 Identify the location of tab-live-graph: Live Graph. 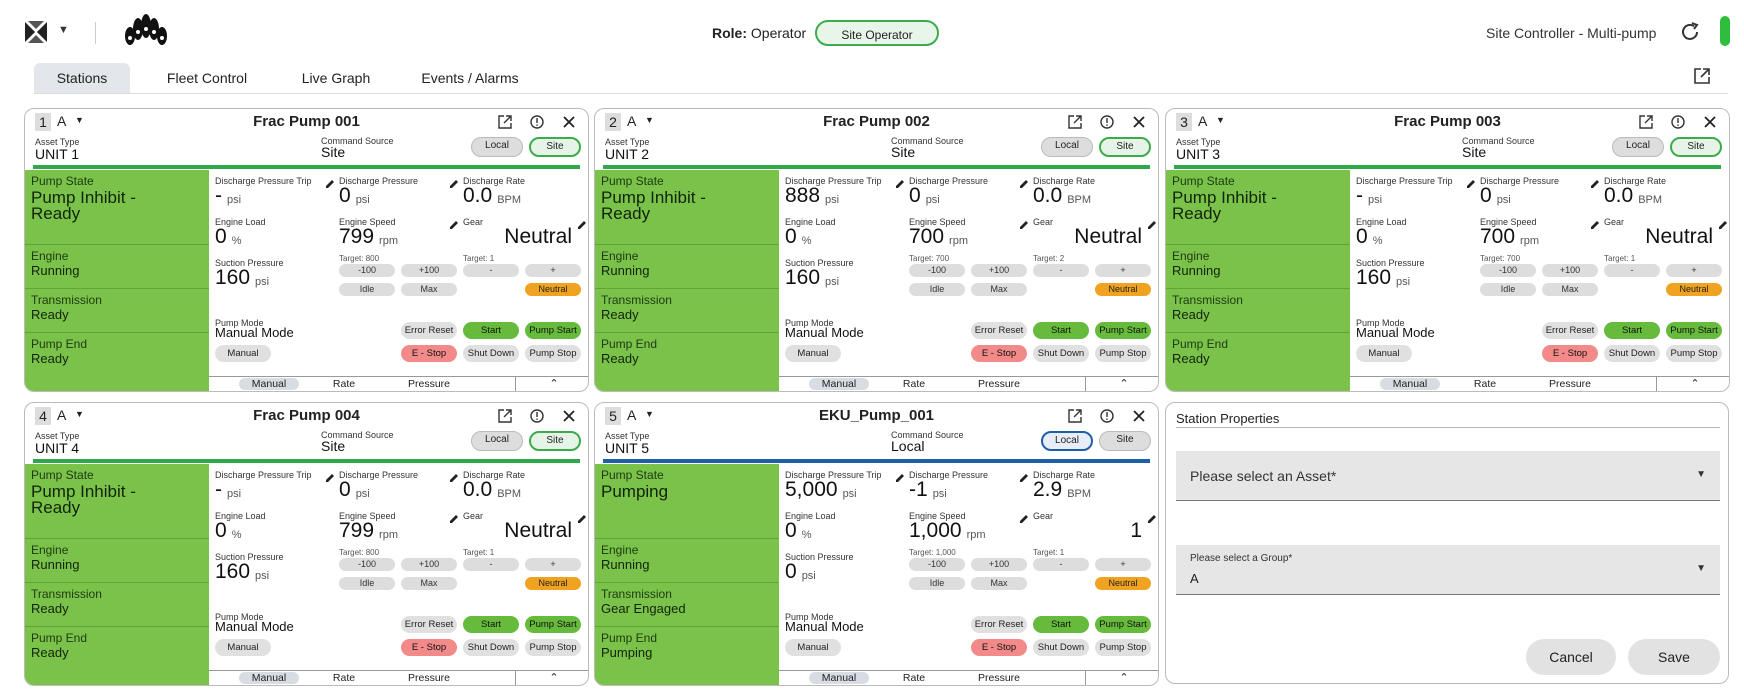
(336, 78).